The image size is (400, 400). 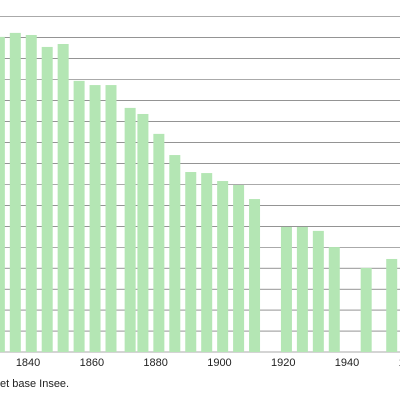 I want to click on x-tick-label: 1860, so click(x=92, y=363).